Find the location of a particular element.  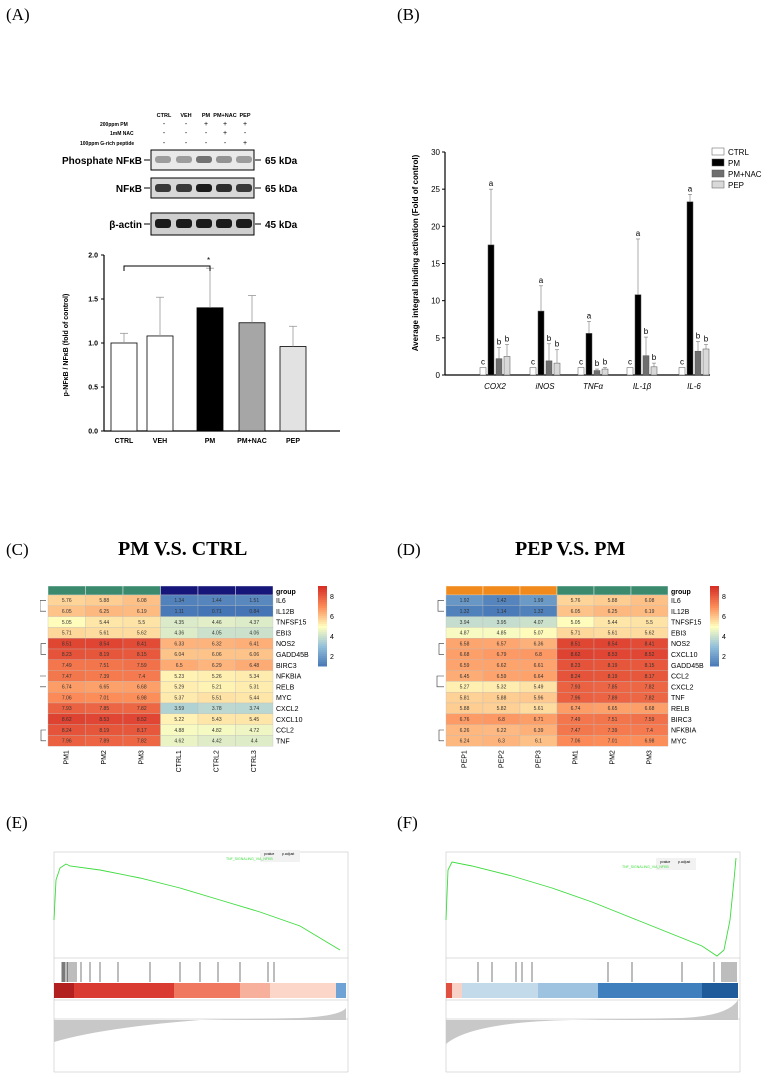

heatmap-value: 6.41 is located at coordinates (254, 644).